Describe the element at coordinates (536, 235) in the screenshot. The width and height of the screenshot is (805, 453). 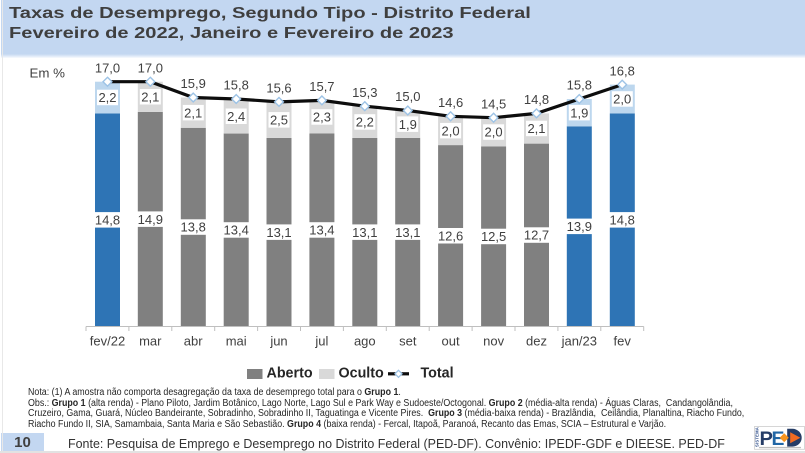
I see `svg-text: 12,7` at that location.